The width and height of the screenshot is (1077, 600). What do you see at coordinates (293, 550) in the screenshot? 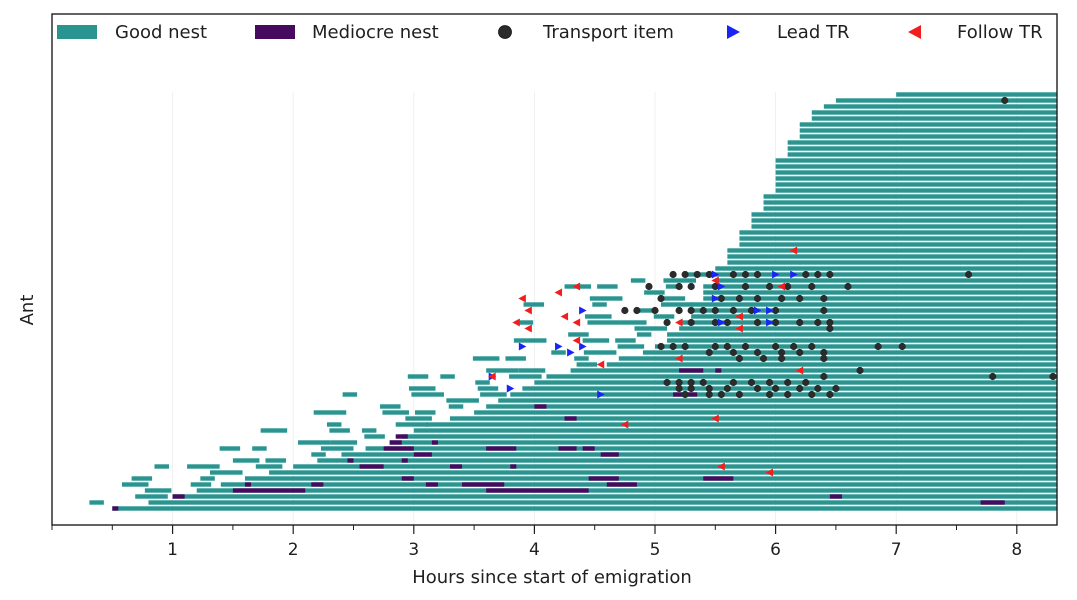
I see `x-tick-label: 2` at bounding box center [293, 550].